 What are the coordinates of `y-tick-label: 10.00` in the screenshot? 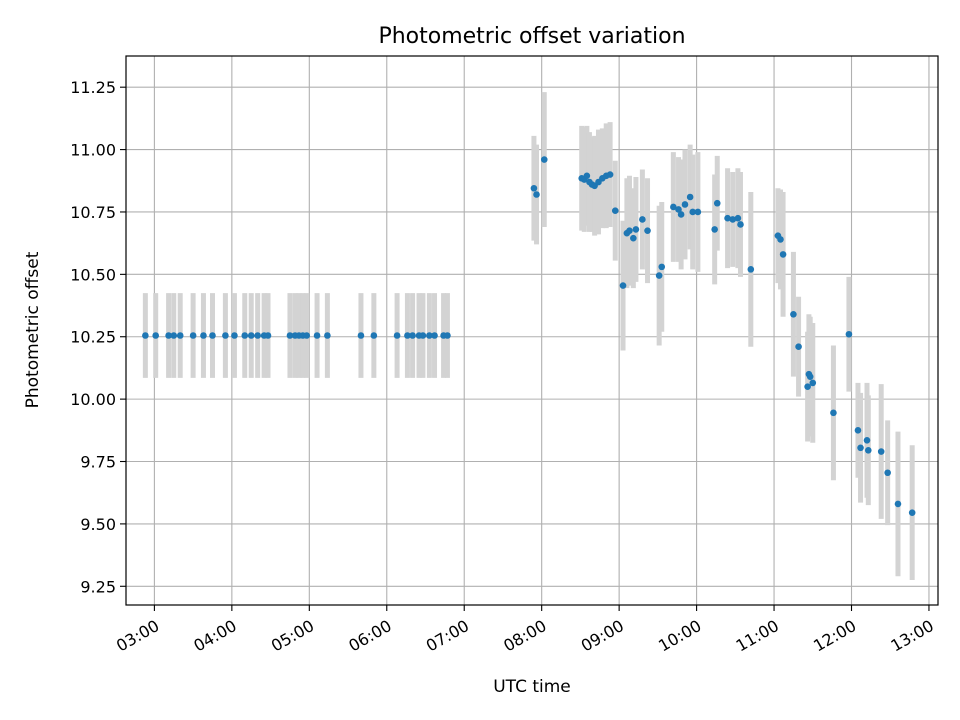 It's located at (93, 399).